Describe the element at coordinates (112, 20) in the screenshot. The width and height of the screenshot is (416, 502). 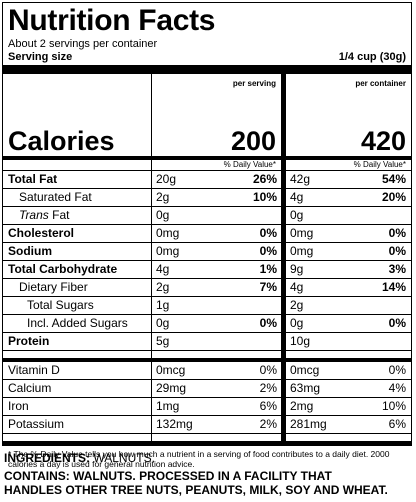
I see `nutrition-facts-title: Nutrition Facts` at that location.